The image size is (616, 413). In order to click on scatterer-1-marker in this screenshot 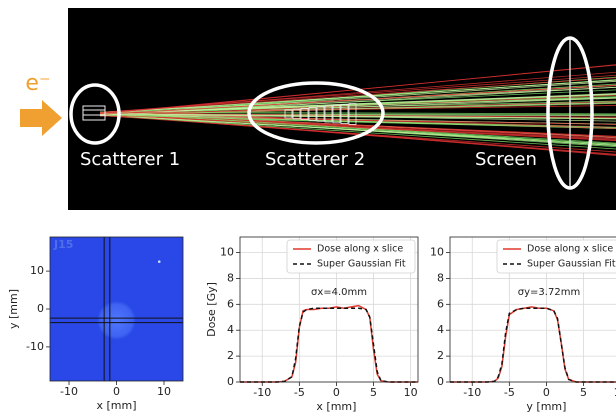, I will do `click(95, 114)`.